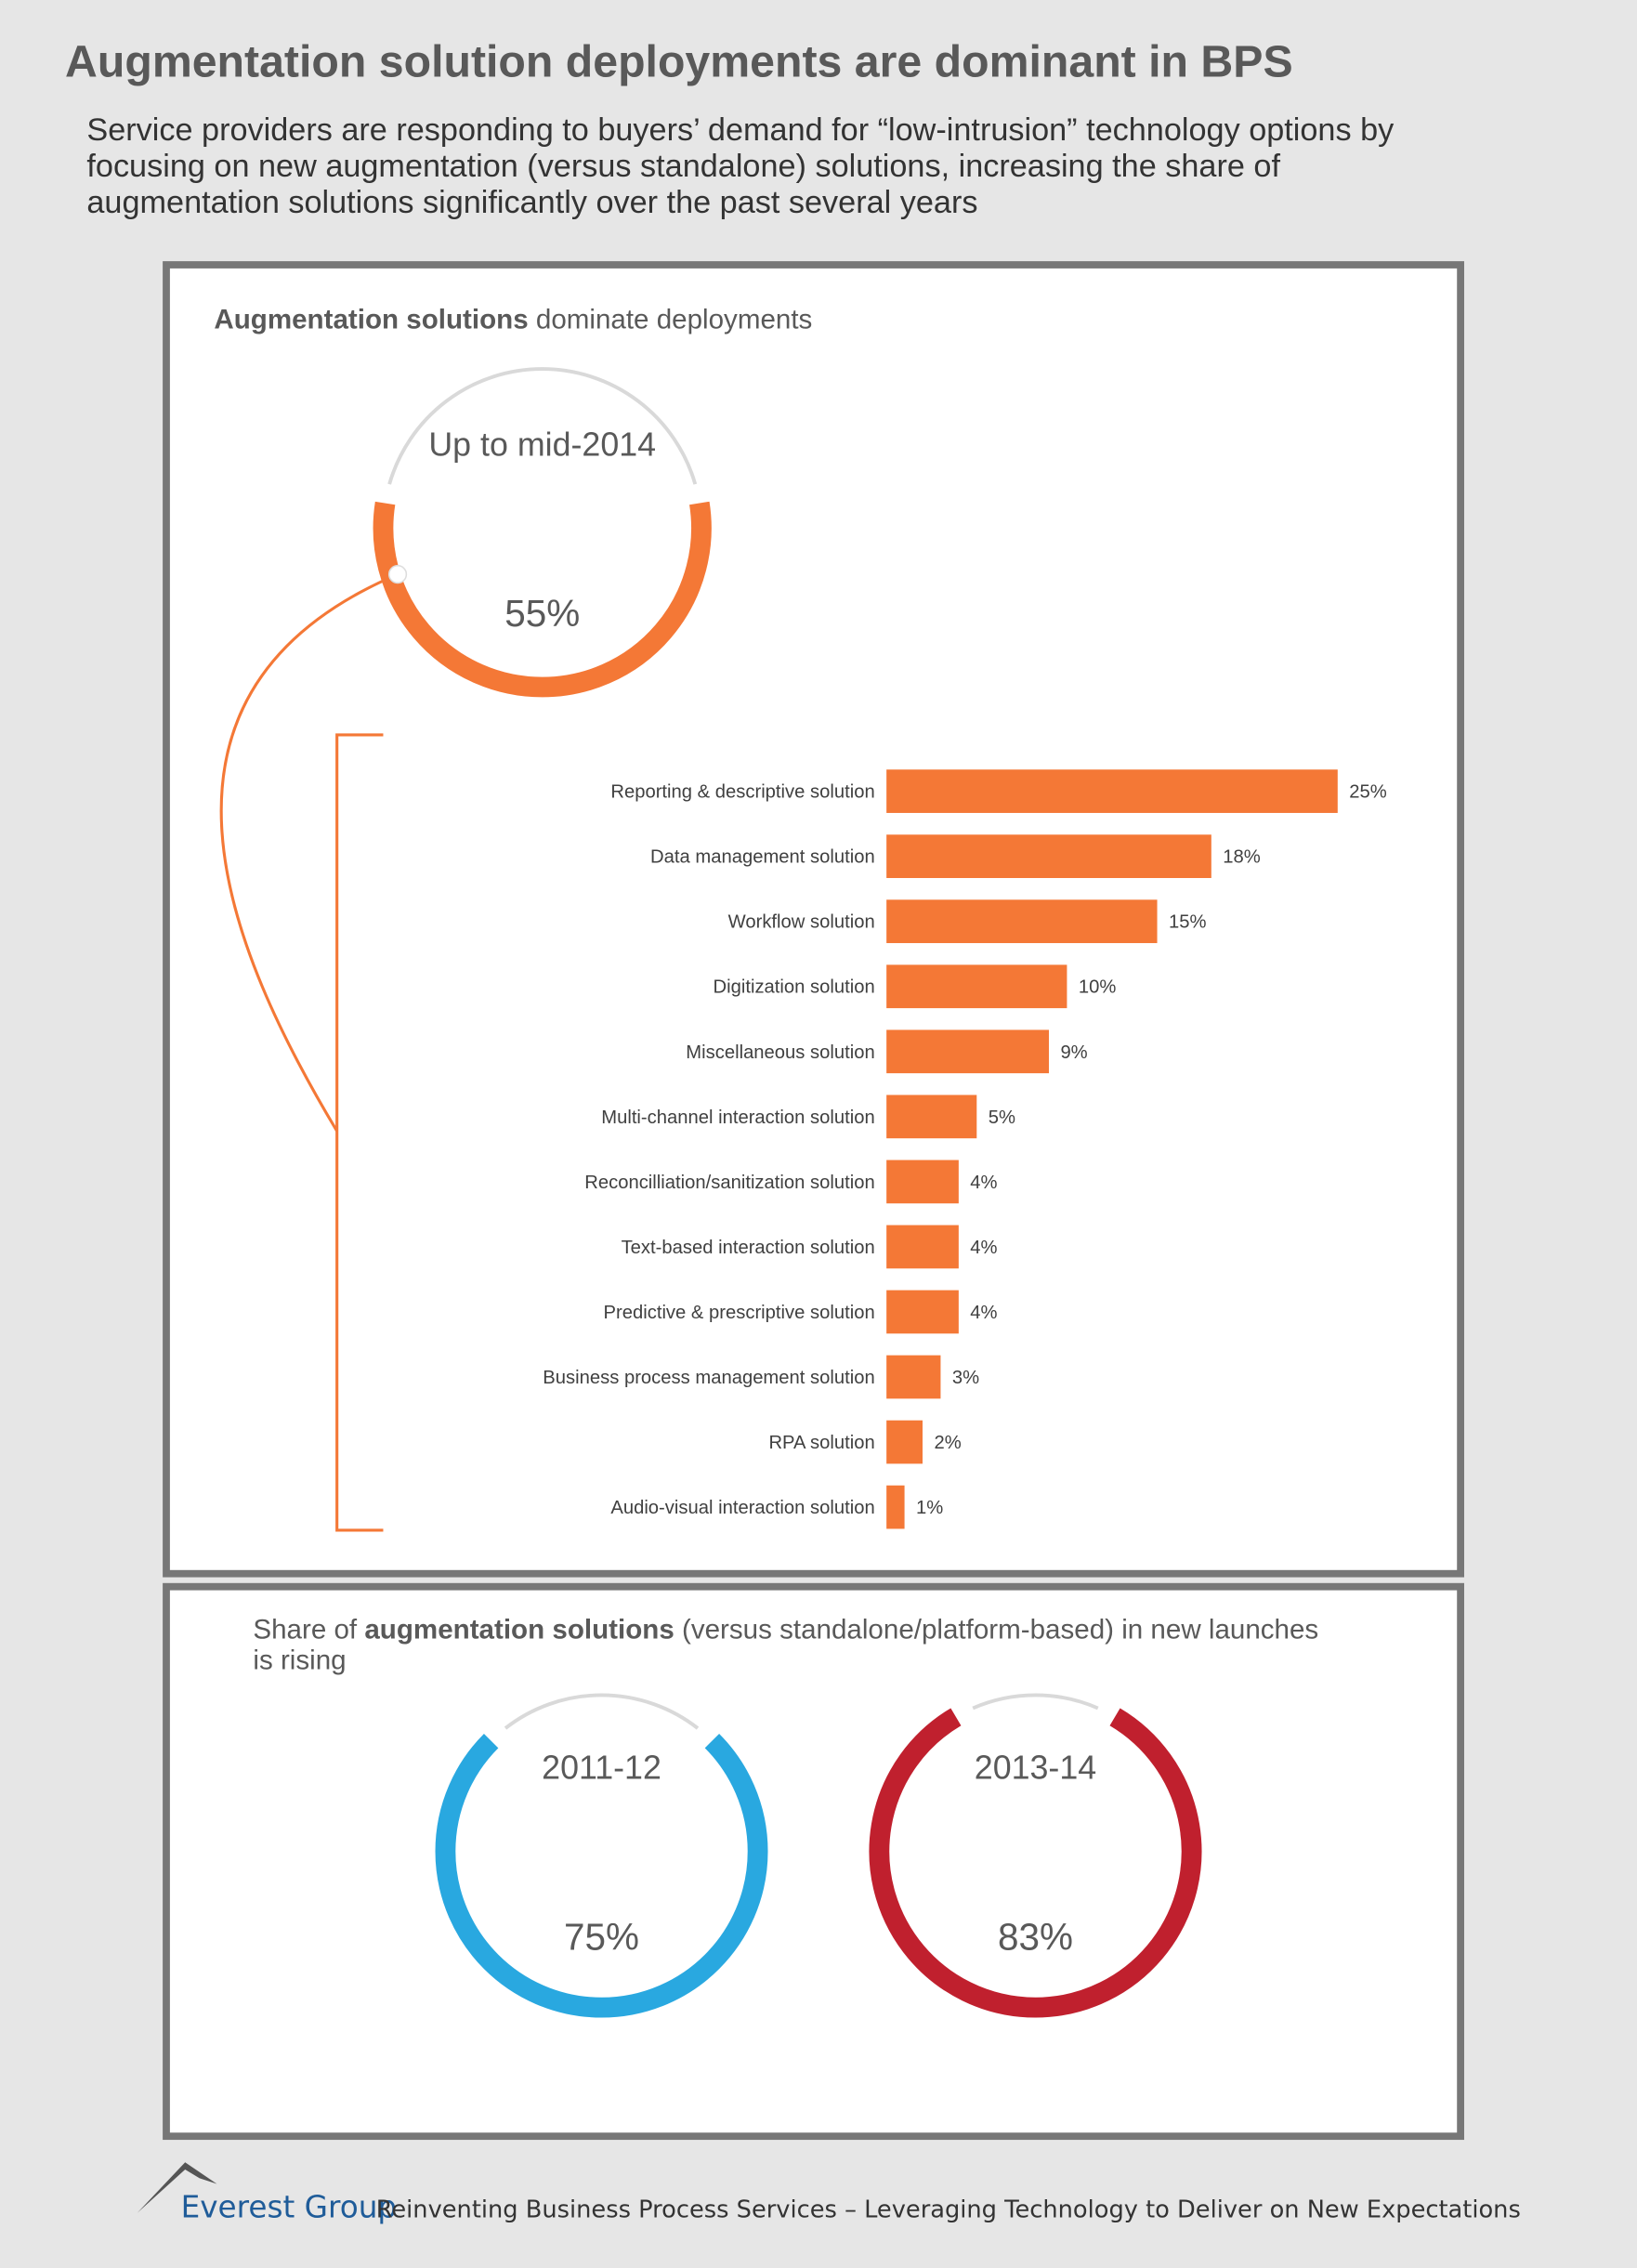  What do you see at coordinates (966, 1378) in the screenshot?
I see `bar-value-label: 3%` at bounding box center [966, 1378].